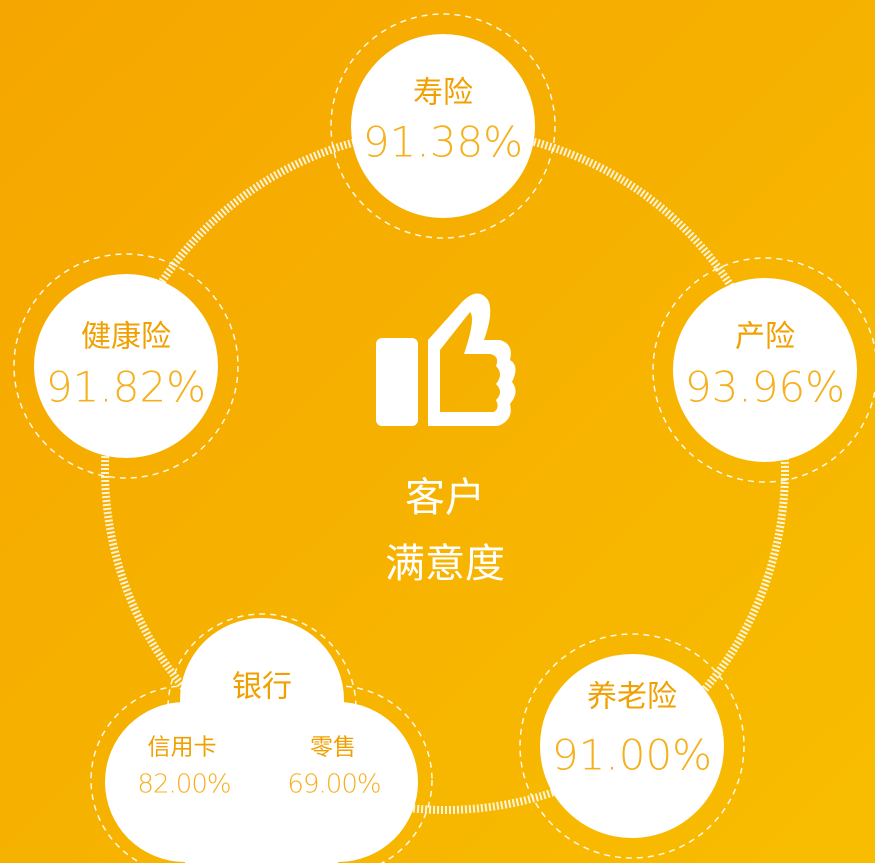 This screenshot has height=863, width=875. I want to click on node-label: 寿险, so click(443, 93).